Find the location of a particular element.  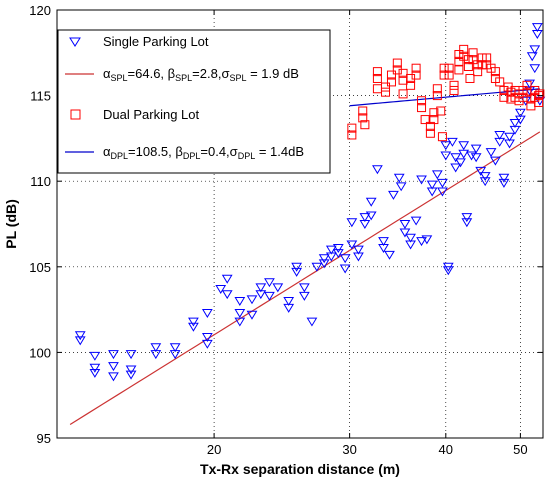

dpl-beta-symbol: β is located at coordinates (178, 151).